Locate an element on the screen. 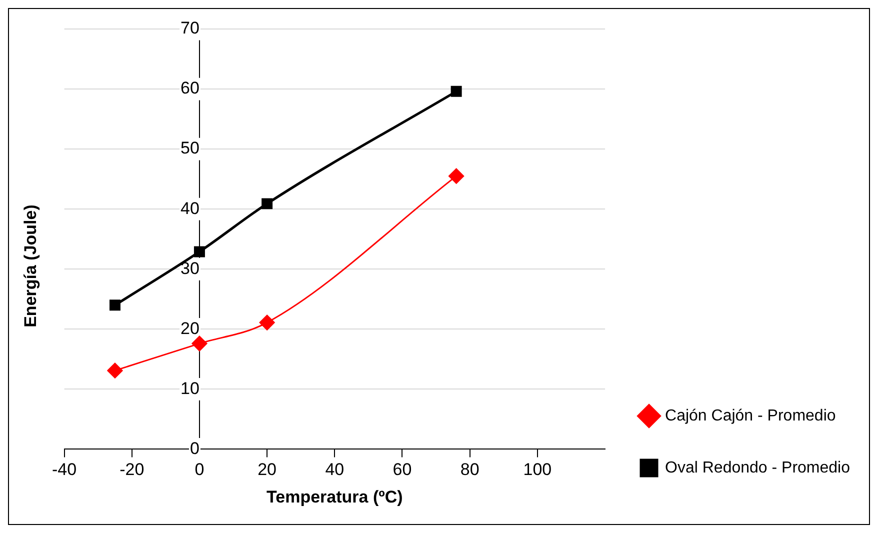  y-tick-label: 20 is located at coordinates (190, 328).